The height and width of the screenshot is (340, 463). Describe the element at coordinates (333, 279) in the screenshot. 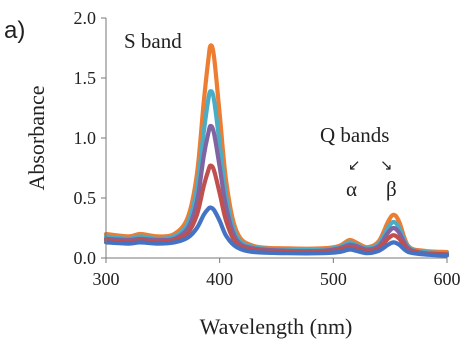

I see `x-tick-label: 500` at that location.